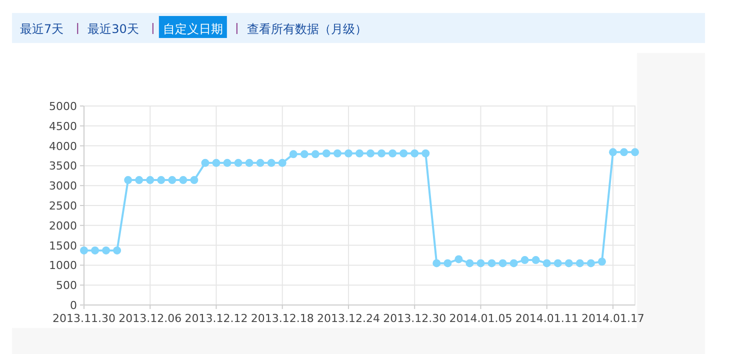 The width and height of the screenshot is (744, 354). Describe the element at coordinates (63, 106) in the screenshot. I see `y-tick-label: 5000` at that location.